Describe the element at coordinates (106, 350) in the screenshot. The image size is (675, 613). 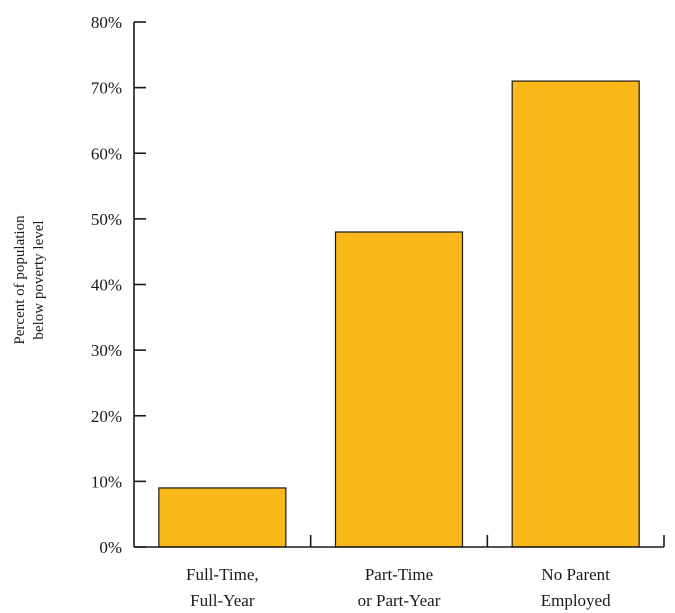
I see `y-tick-label: 30%` at that location.